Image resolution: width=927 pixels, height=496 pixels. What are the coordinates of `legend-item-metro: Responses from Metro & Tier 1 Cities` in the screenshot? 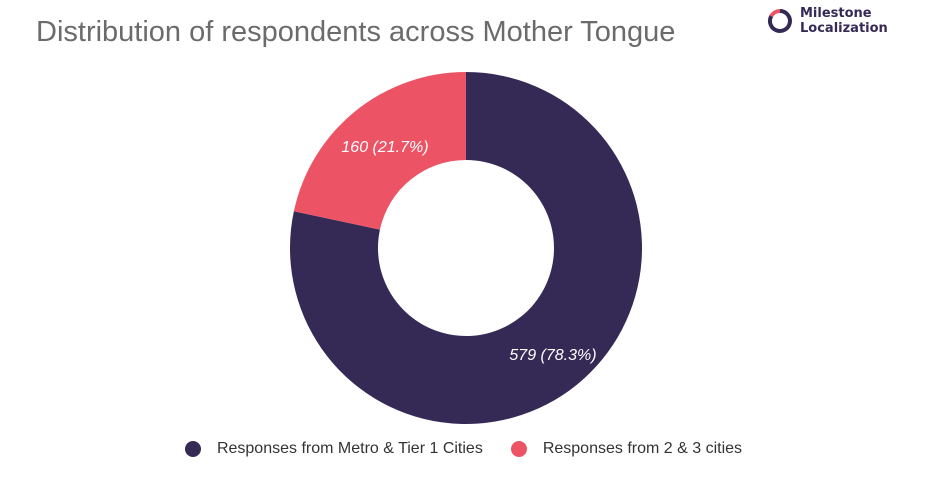 It's located at (333, 449).